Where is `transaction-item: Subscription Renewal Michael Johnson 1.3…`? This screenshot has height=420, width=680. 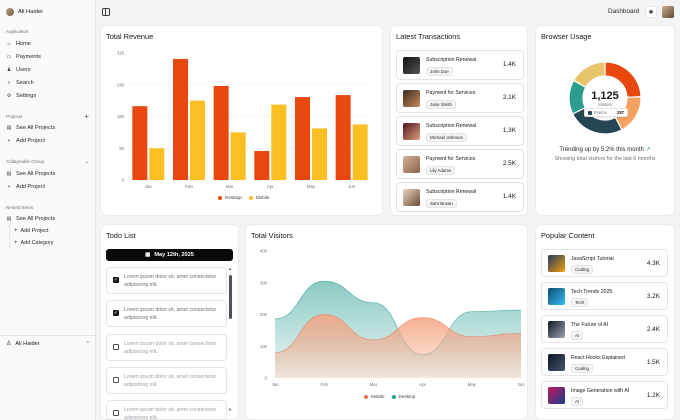 transaction-item: Subscription Renewal Michael Johnson 1.3… is located at coordinates (460, 131).